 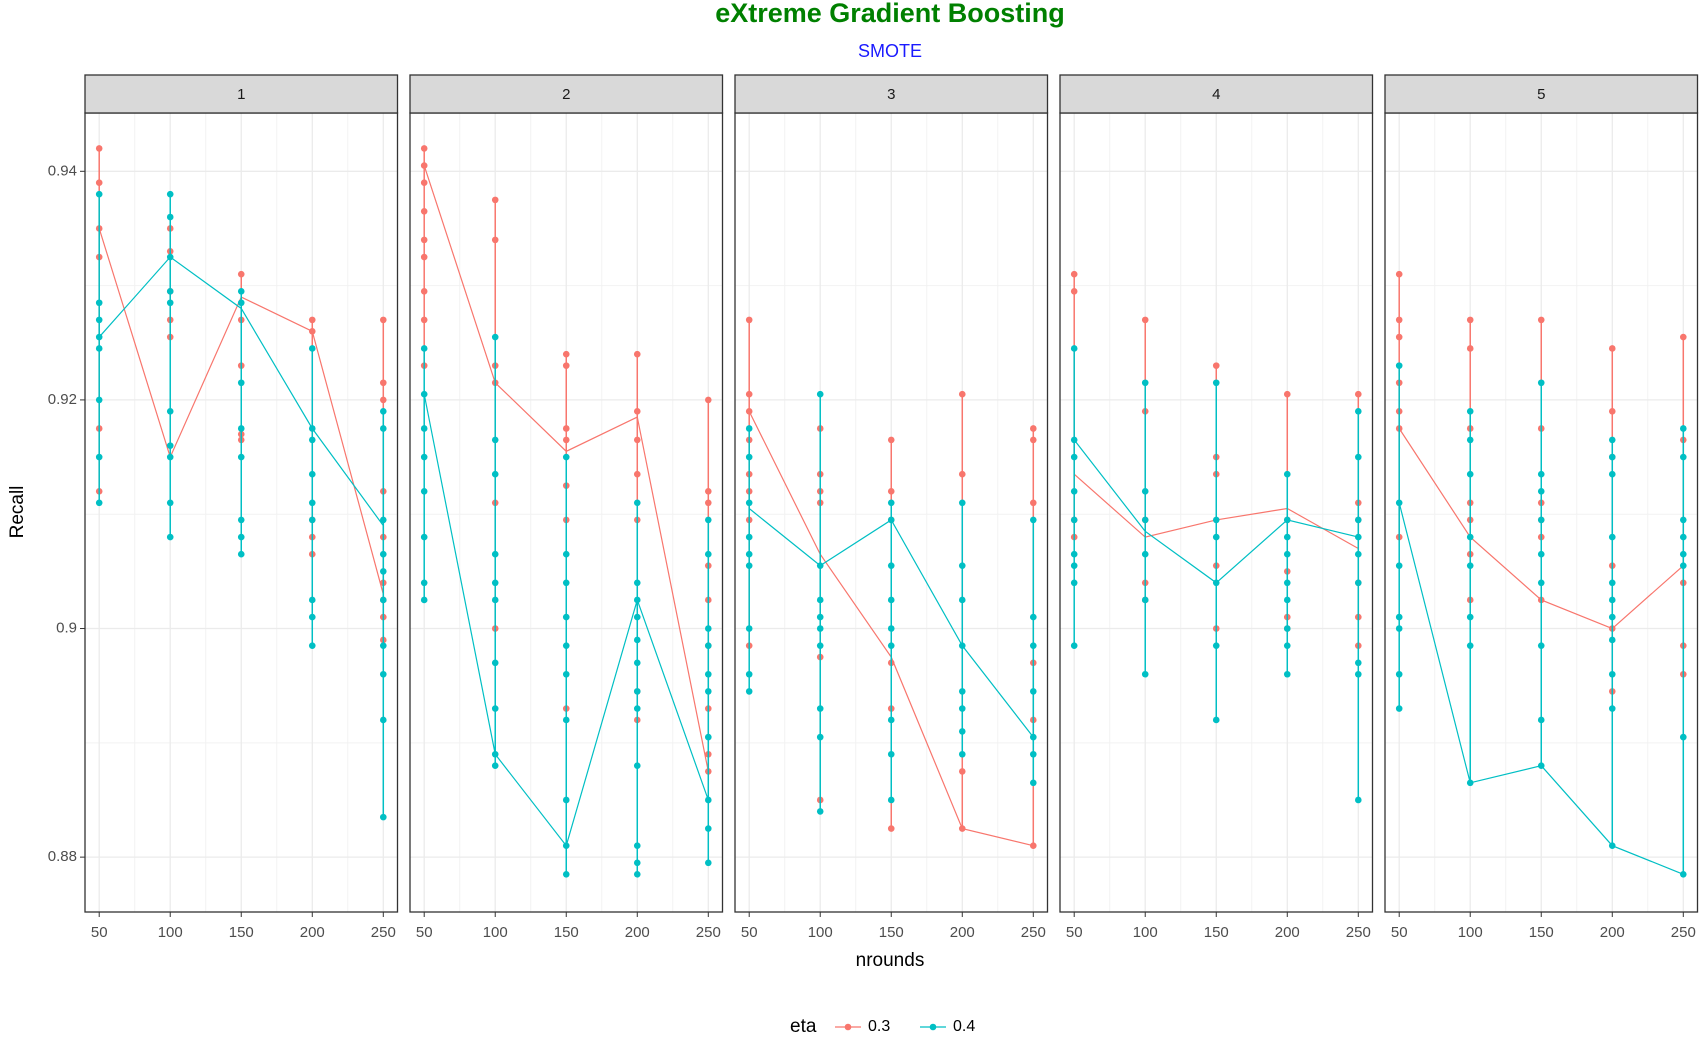 I want to click on x-tick-label: 100, so click(x=170, y=932).